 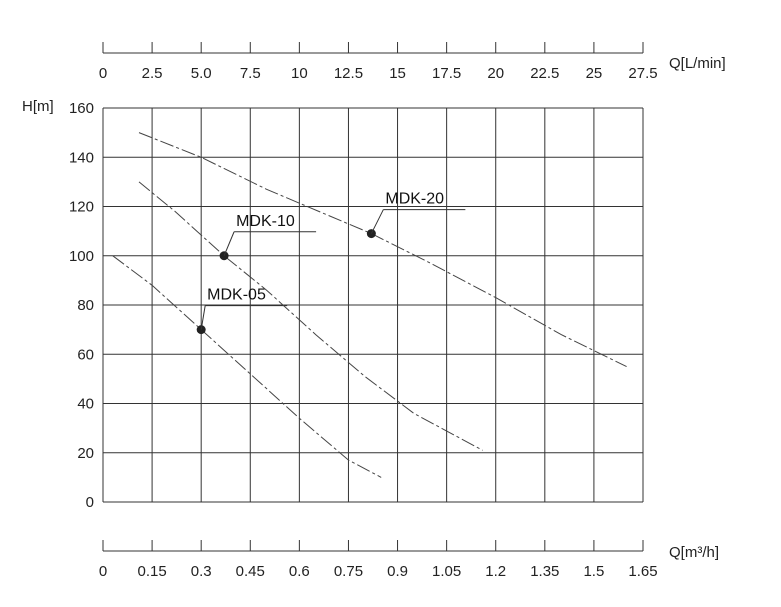 I want to click on y-tick-label: 160, so click(x=81, y=108).